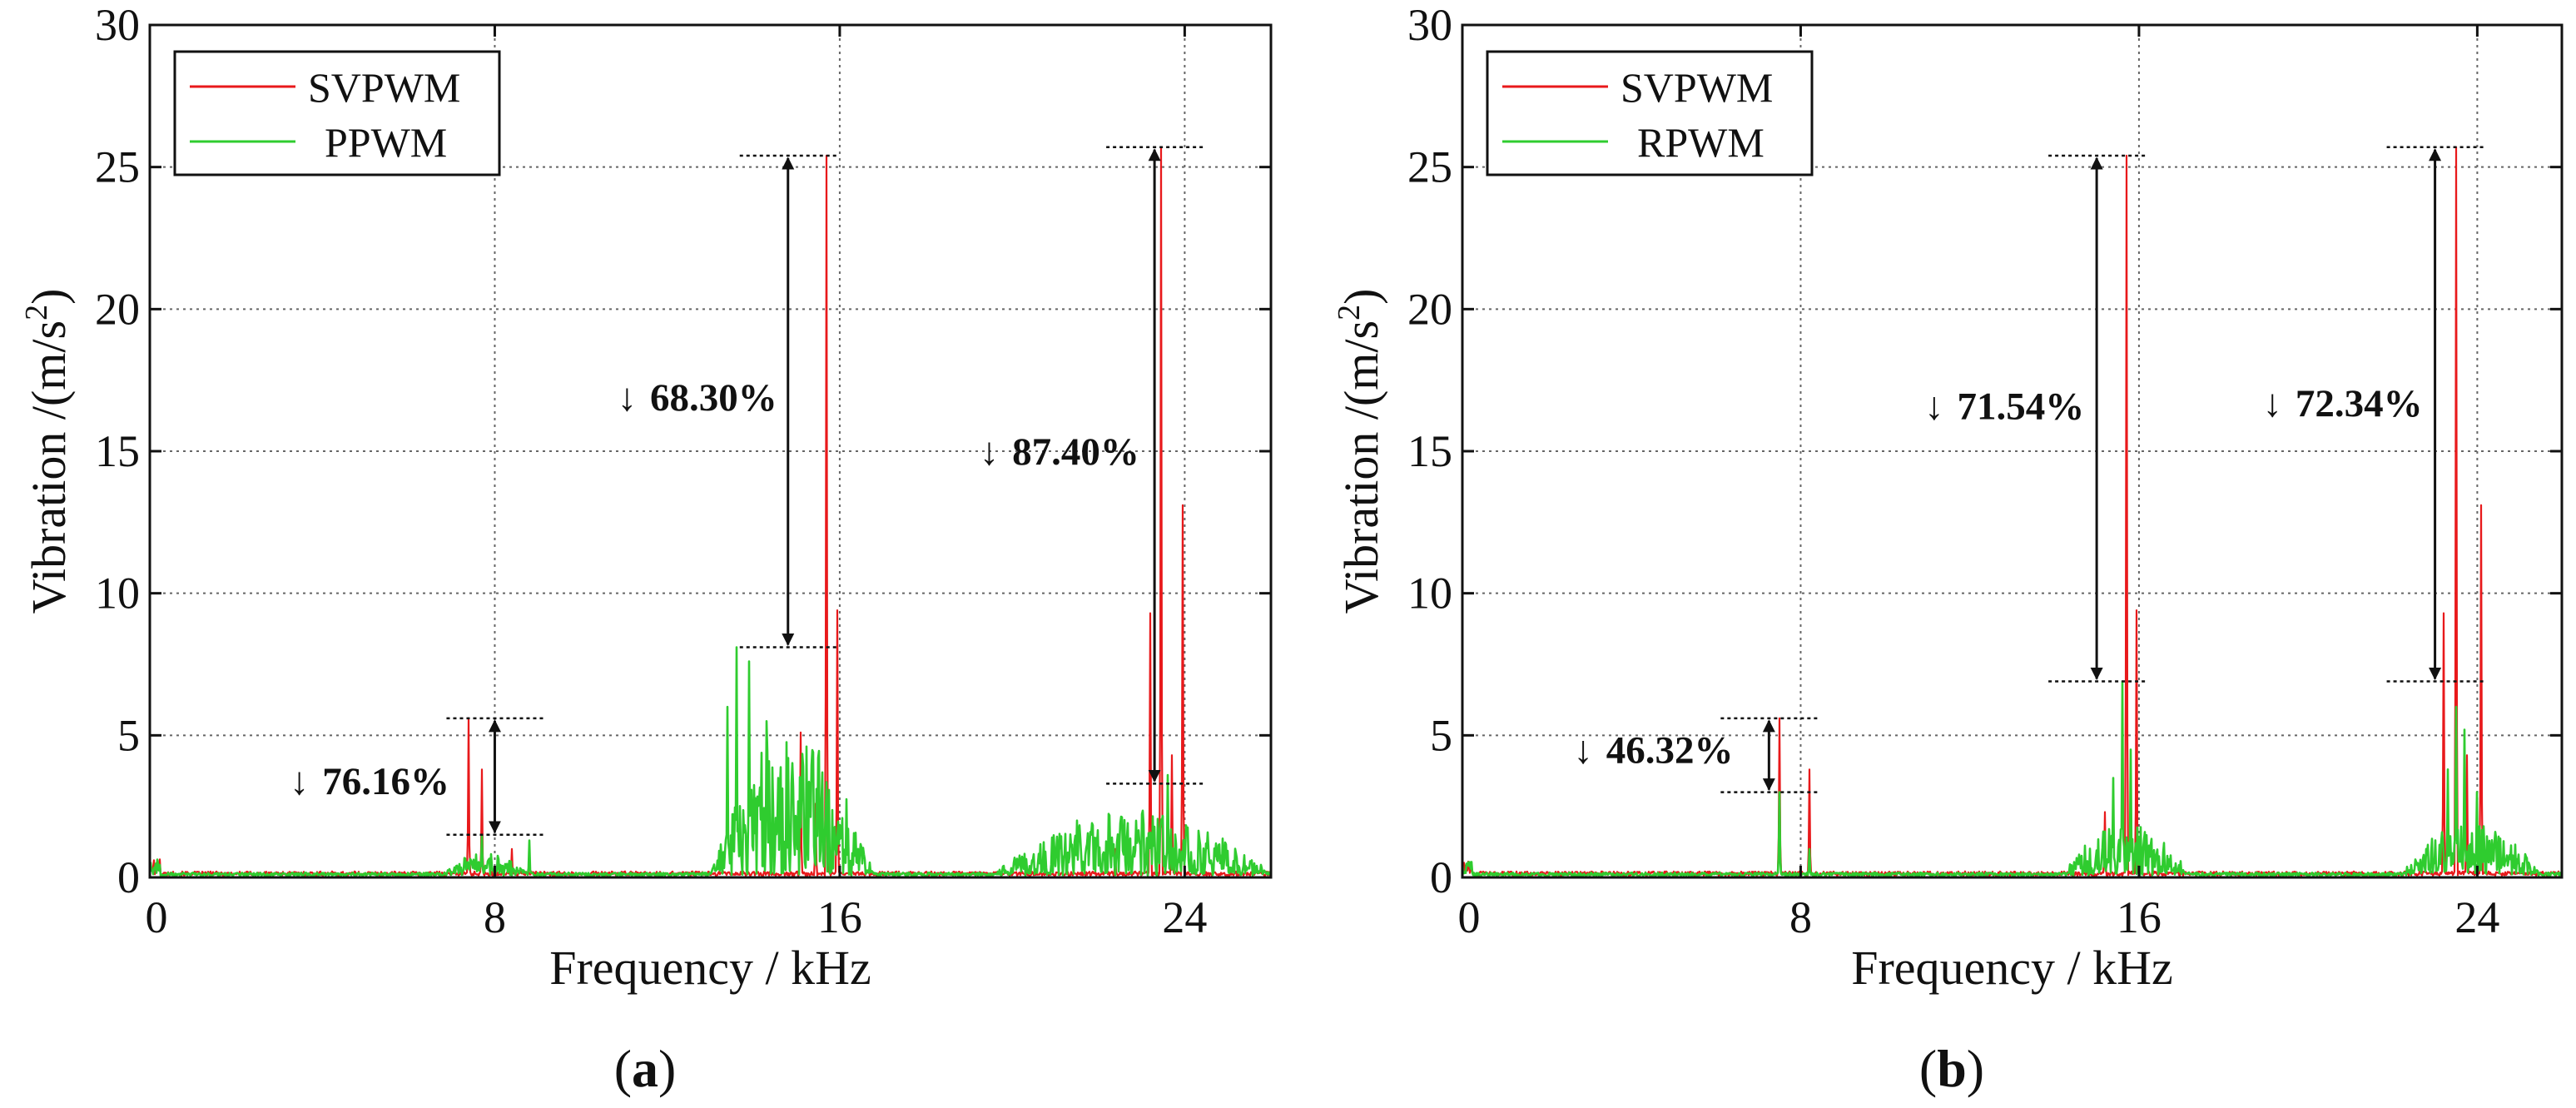  I want to click on panel-label: (a), so click(645, 1068).